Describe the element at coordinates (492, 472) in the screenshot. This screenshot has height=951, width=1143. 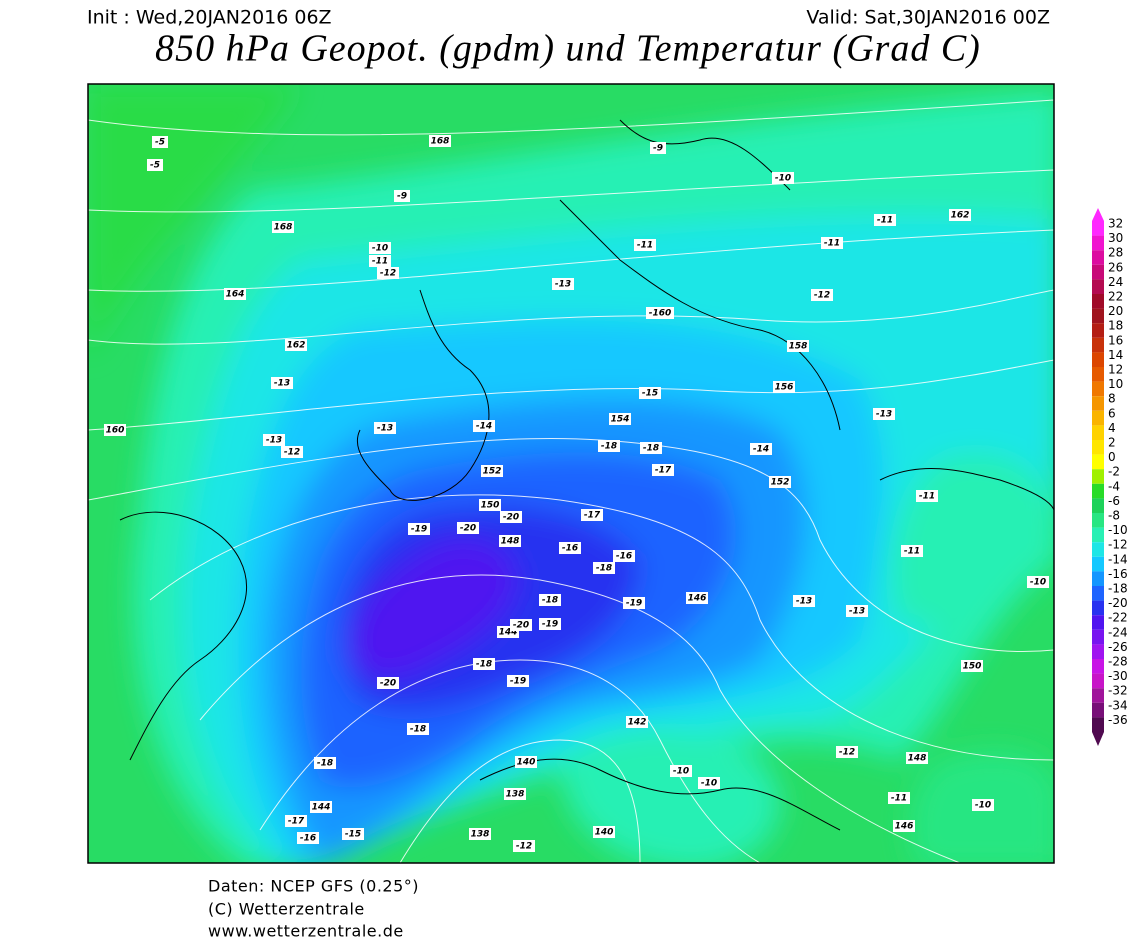
I see `contour-label: 152` at that location.